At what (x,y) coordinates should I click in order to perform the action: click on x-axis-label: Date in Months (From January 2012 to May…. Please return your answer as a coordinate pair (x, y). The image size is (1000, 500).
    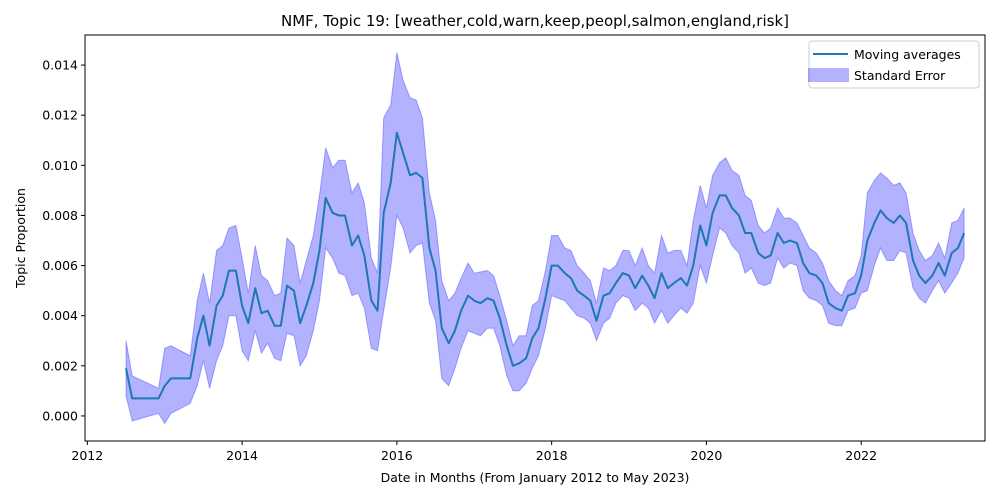
    Looking at the image, I should click on (535, 477).